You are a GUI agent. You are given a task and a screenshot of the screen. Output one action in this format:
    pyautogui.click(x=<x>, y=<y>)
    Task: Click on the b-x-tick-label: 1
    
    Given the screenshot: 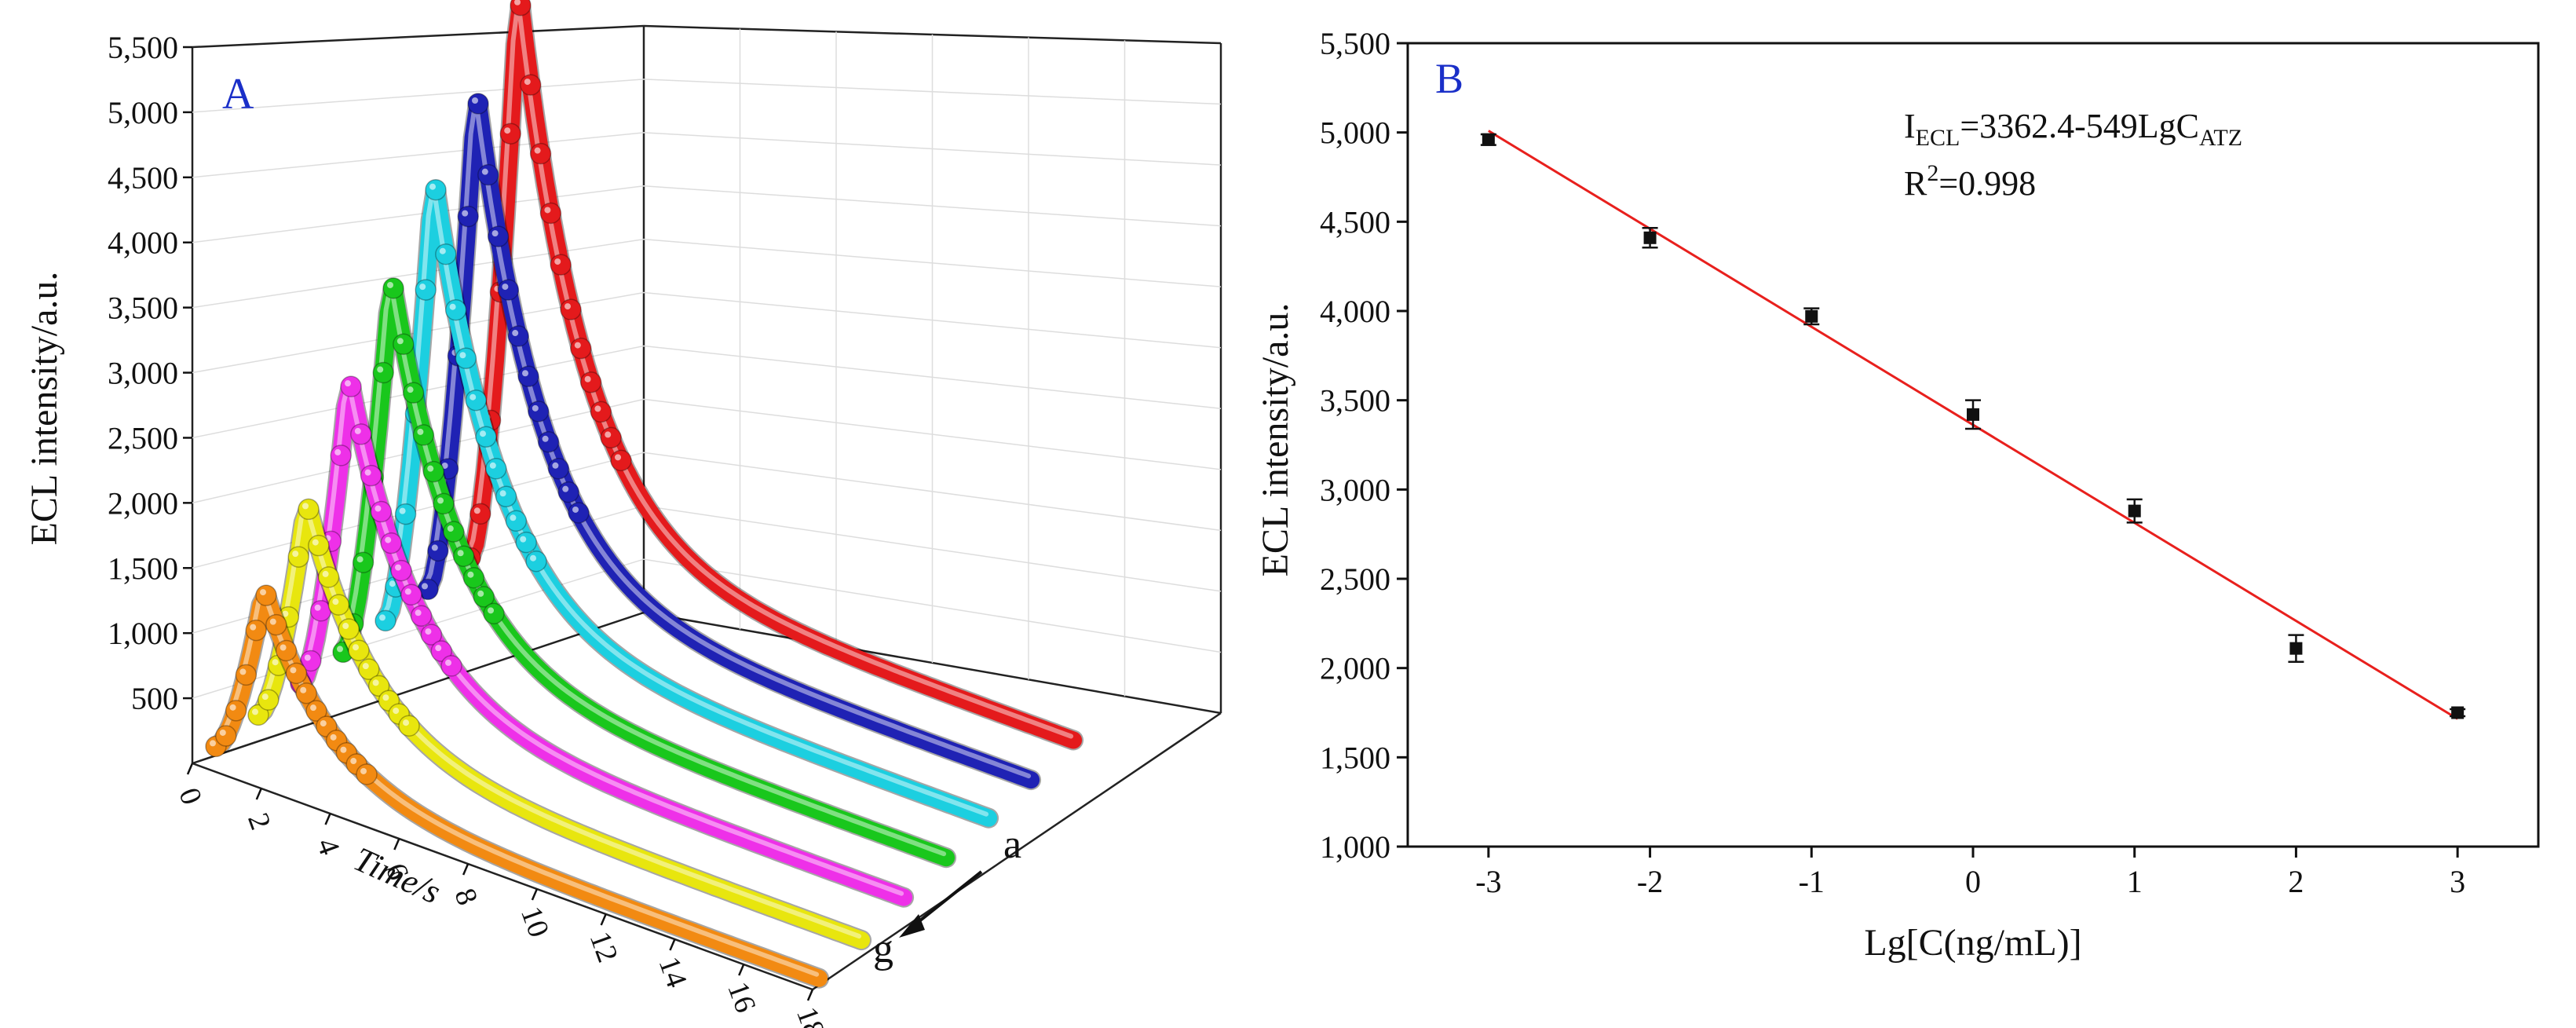 What is the action you would take?
    pyautogui.click(x=2135, y=881)
    